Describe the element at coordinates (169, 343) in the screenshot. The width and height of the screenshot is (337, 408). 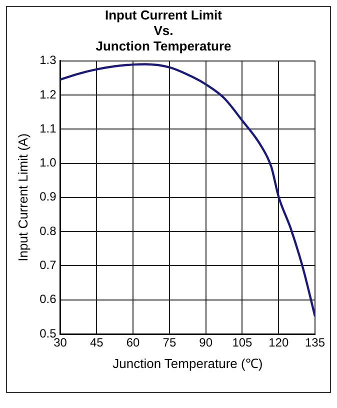
I see `x-tick-label: 75` at that location.